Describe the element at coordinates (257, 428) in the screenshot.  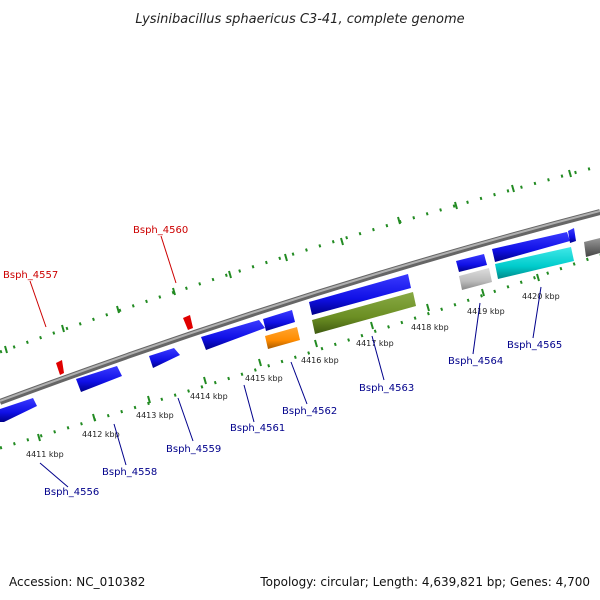
I see `gene-label-bsph-4561: Bsph_4561` at that location.